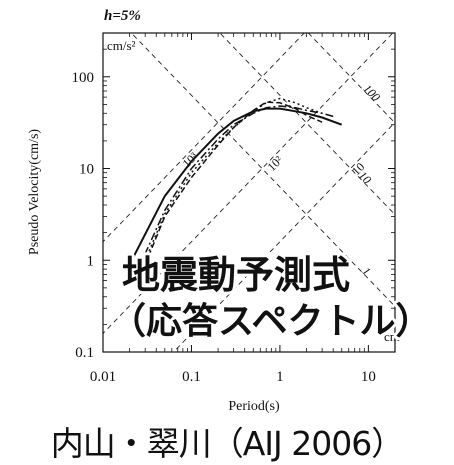  Describe the element at coordinates (275, 163) in the screenshot. I see `accel-line-label: 10²` at that location.